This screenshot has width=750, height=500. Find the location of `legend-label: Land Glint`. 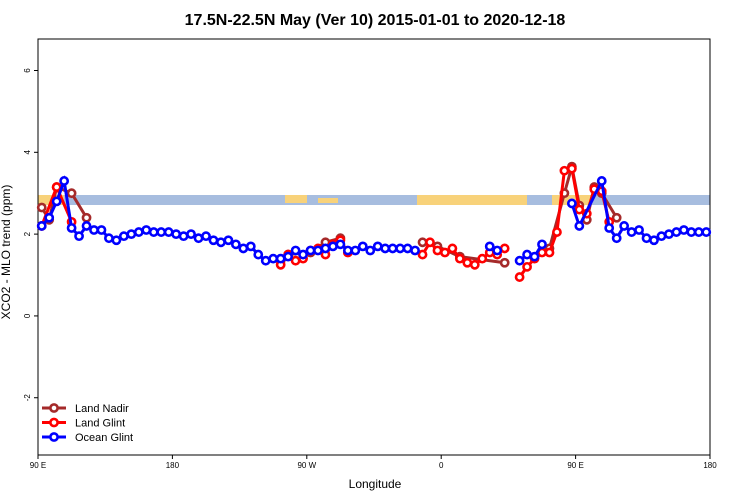

legend-label: Land Glint is located at coordinates (100, 424).